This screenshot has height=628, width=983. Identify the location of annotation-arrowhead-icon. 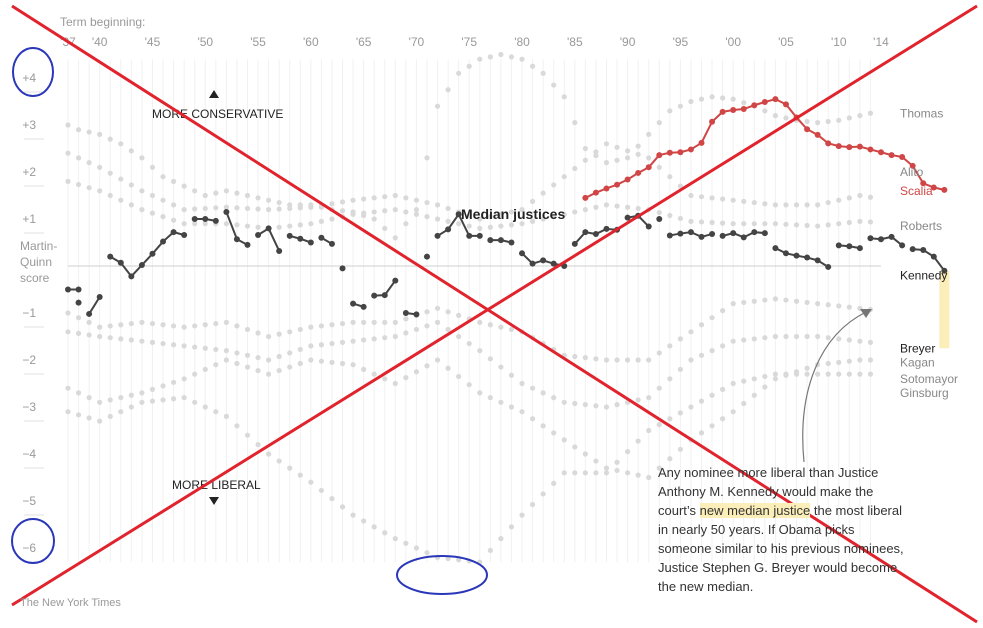
(866, 313).